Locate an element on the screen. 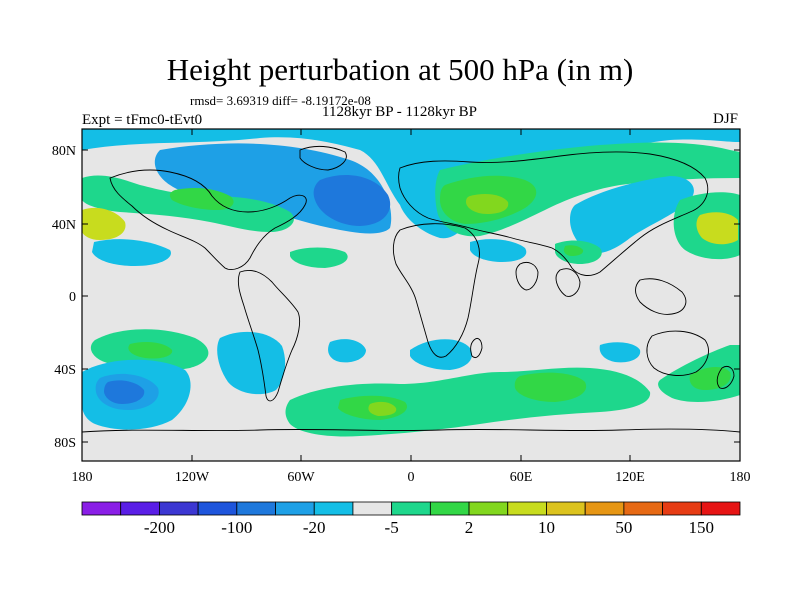  lon-label: 120E is located at coordinates (630, 477).